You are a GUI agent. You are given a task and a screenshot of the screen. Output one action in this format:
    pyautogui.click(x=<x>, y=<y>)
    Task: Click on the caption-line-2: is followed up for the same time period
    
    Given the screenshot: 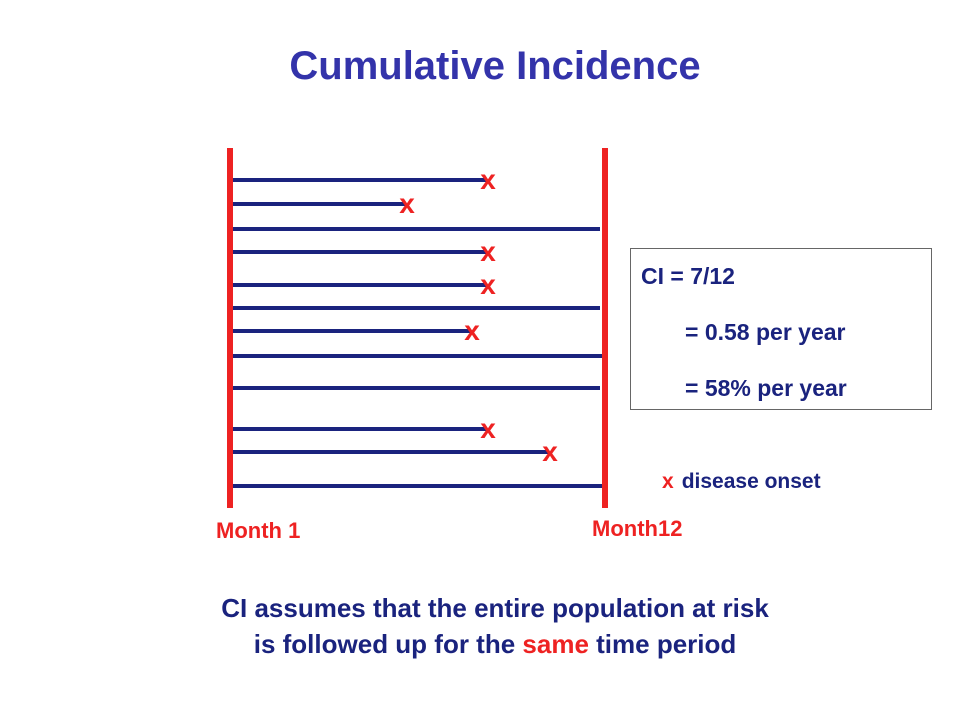 What is the action you would take?
    pyautogui.click(x=480, y=644)
    